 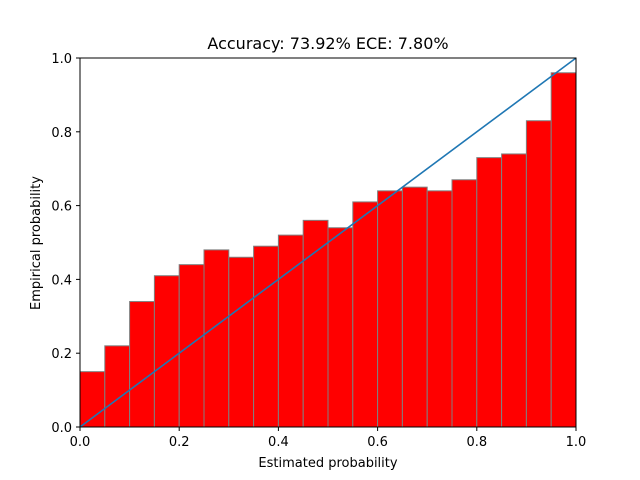 I want to click on chart-title: Accuracy: 73.92% ECE: 7.80%, so click(x=327, y=43).